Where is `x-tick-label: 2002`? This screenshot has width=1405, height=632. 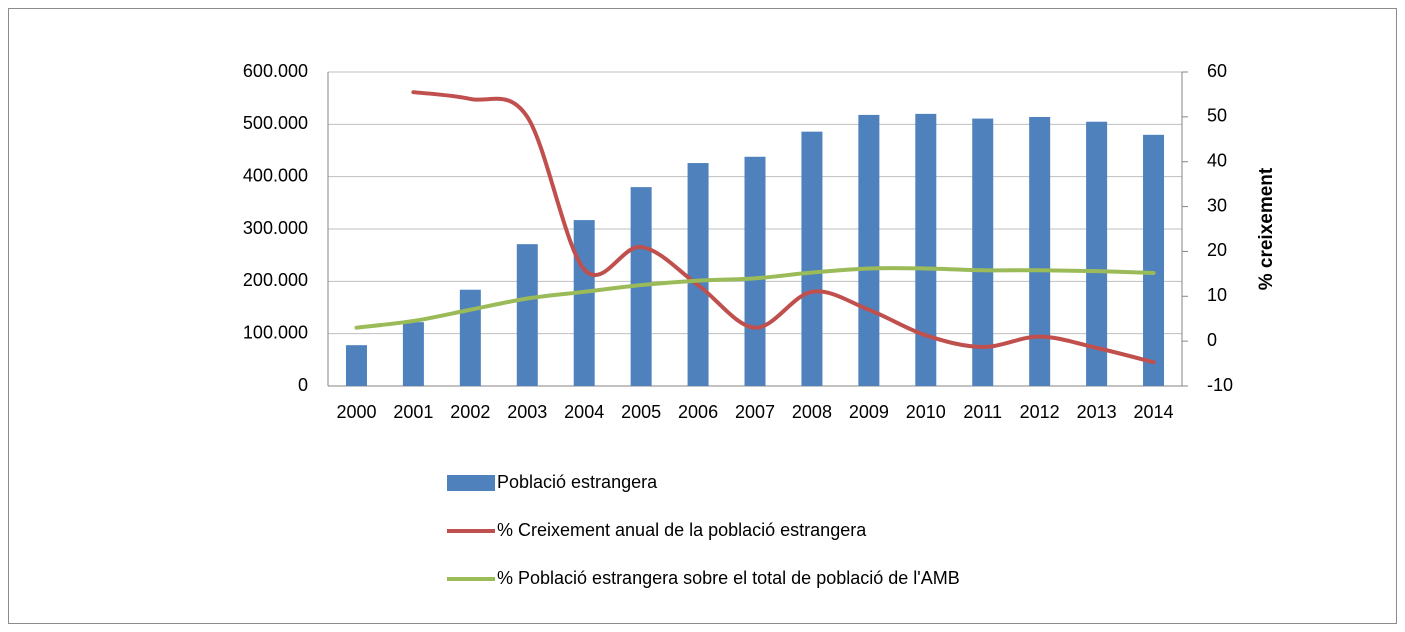 x-tick-label: 2002 is located at coordinates (470, 412).